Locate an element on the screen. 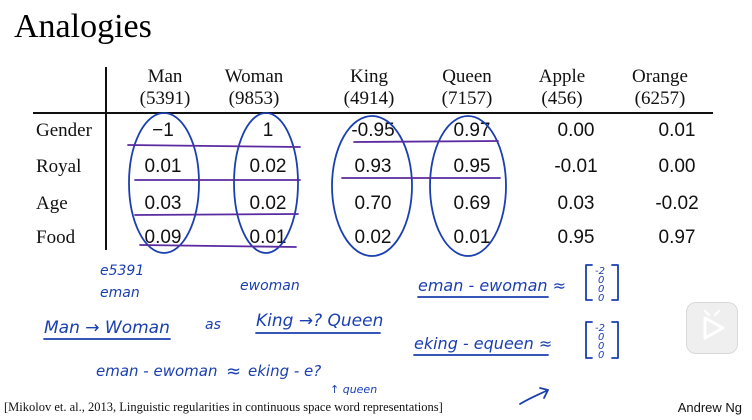 The image size is (752, 420). hand-queen-arrow: ↑ queen is located at coordinates (353, 389).